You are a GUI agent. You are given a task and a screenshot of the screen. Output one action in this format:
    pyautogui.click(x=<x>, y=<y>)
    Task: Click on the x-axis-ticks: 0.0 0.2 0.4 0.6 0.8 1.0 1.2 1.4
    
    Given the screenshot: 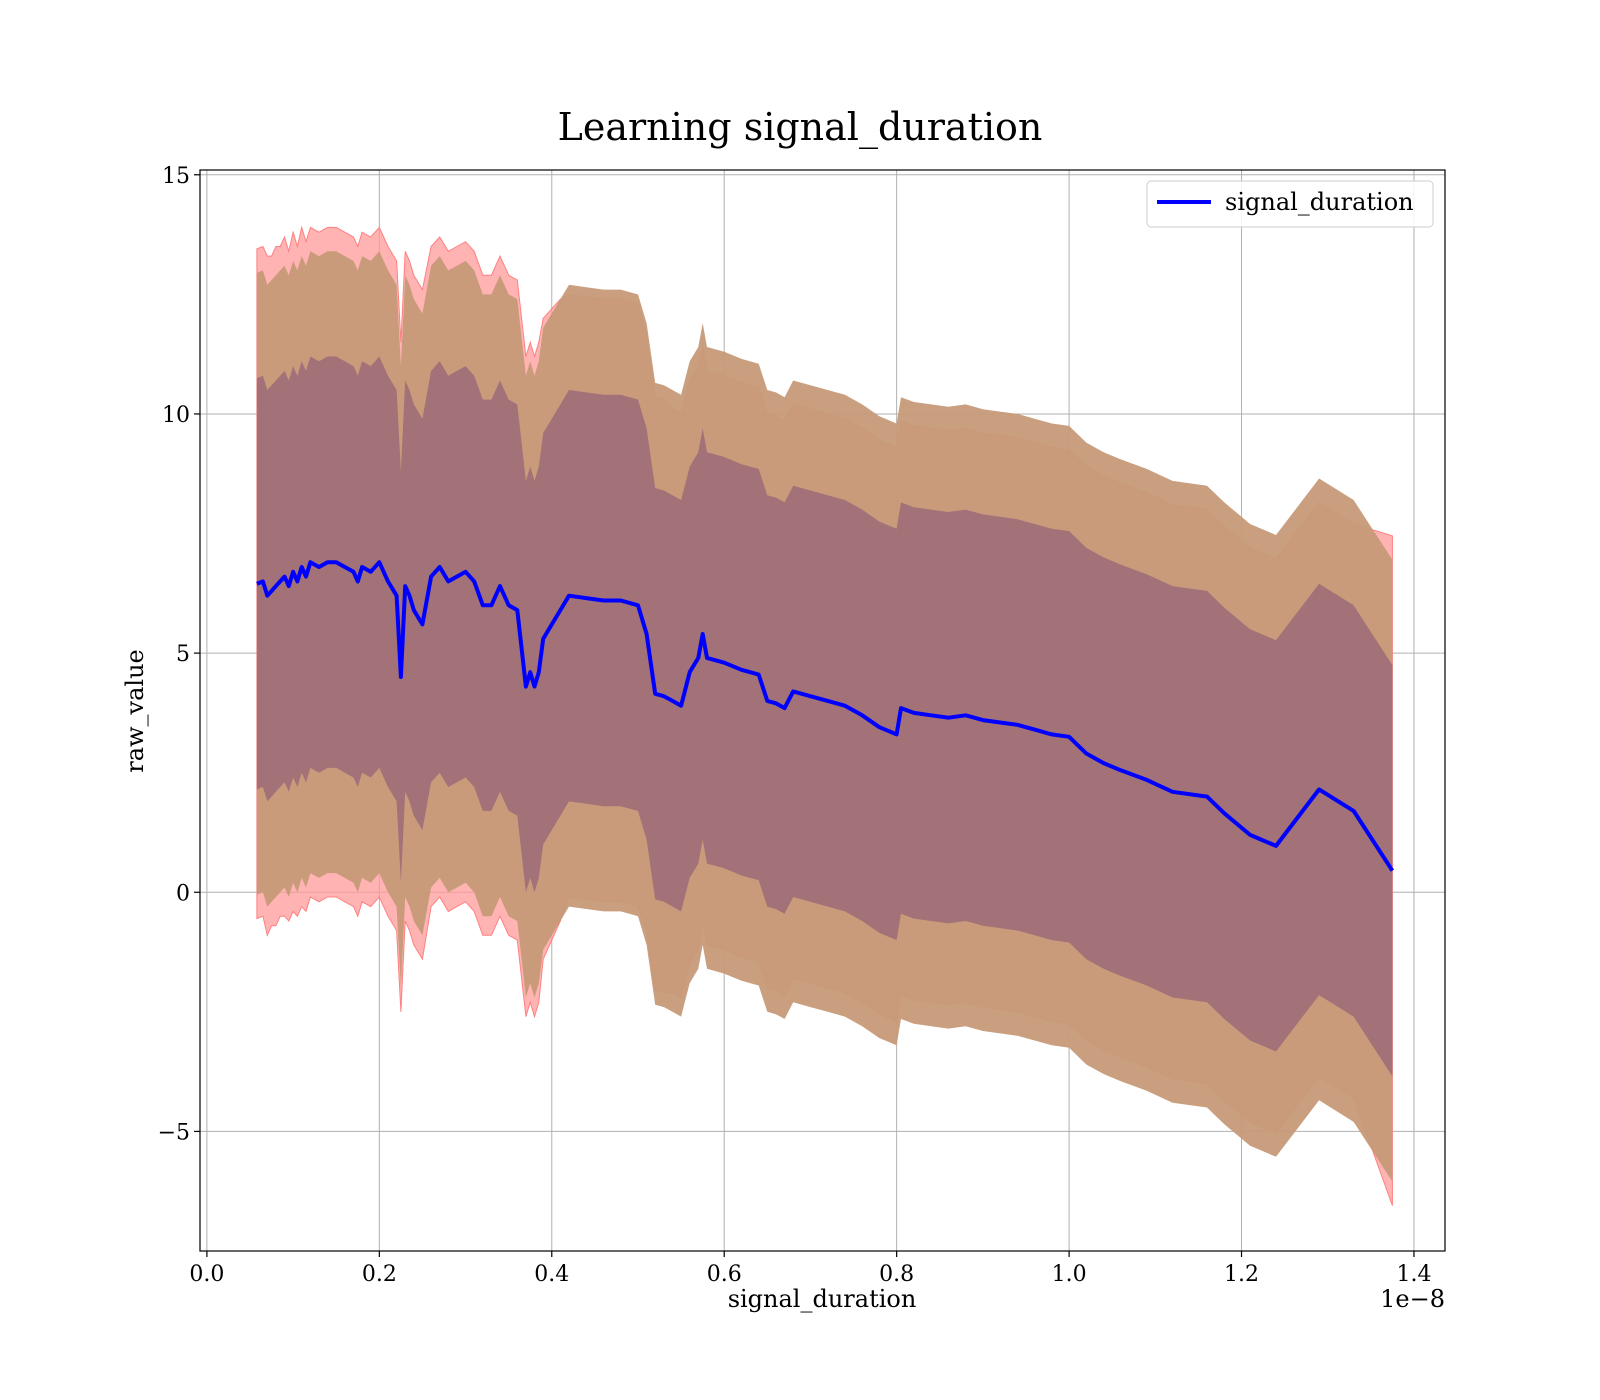 What is the action you would take?
    pyautogui.click(x=810, y=1269)
    